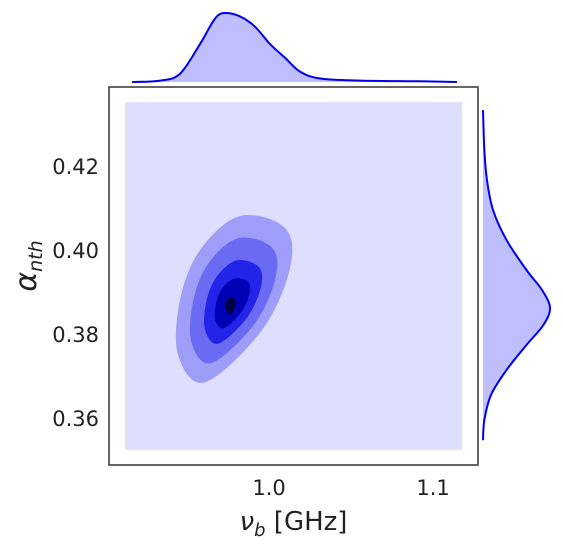  I want to click on y-tick-label: 0.40, so click(75, 251).